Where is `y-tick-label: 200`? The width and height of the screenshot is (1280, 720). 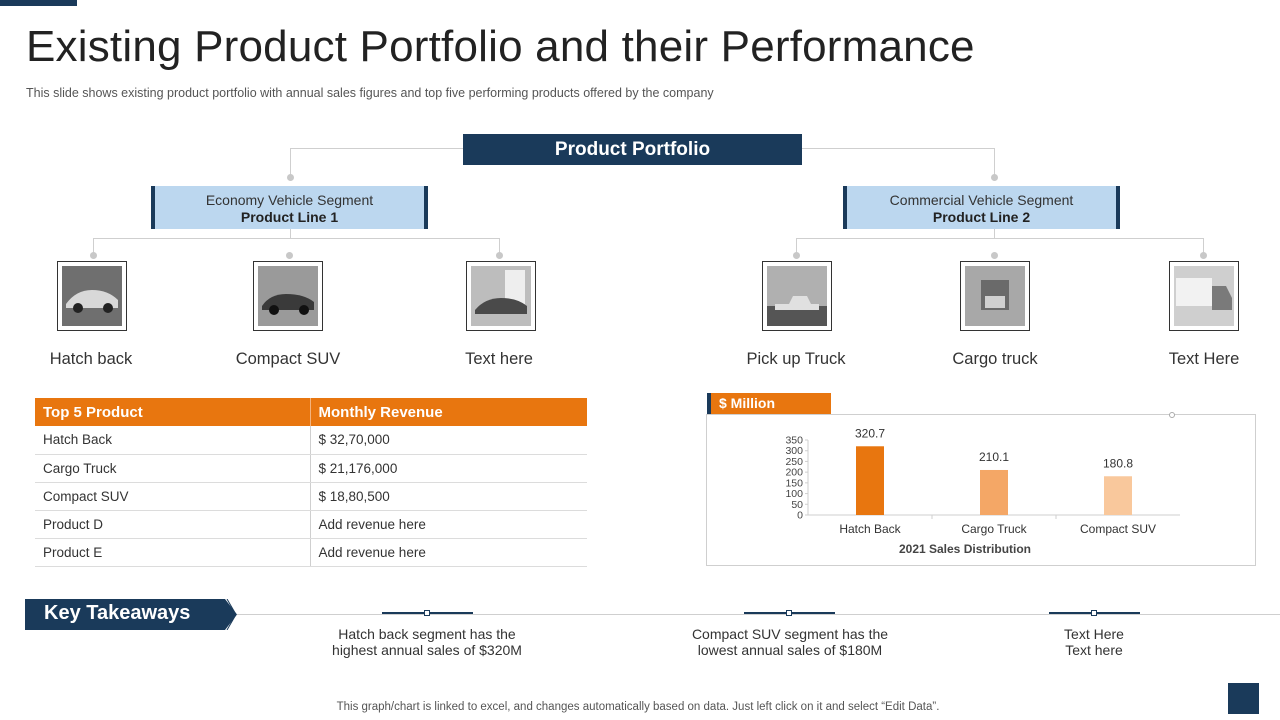
y-tick-label: 200 is located at coordinates (794, 473).